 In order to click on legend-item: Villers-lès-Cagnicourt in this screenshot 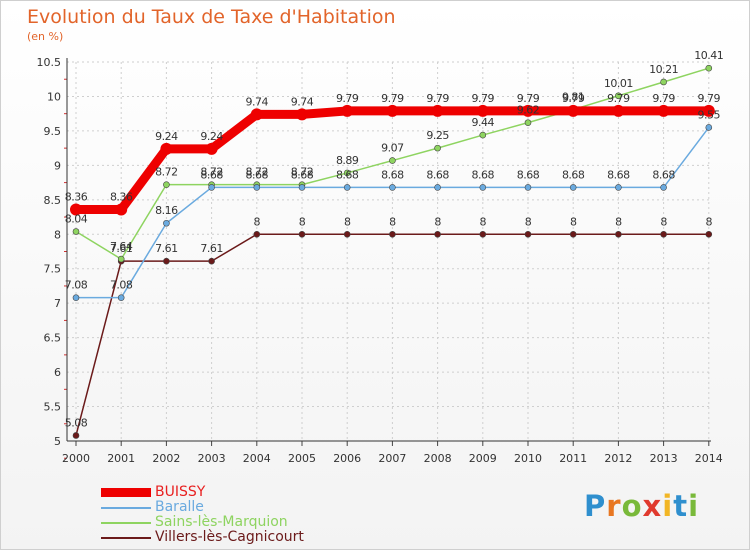, I will do `click(202, 537)`.